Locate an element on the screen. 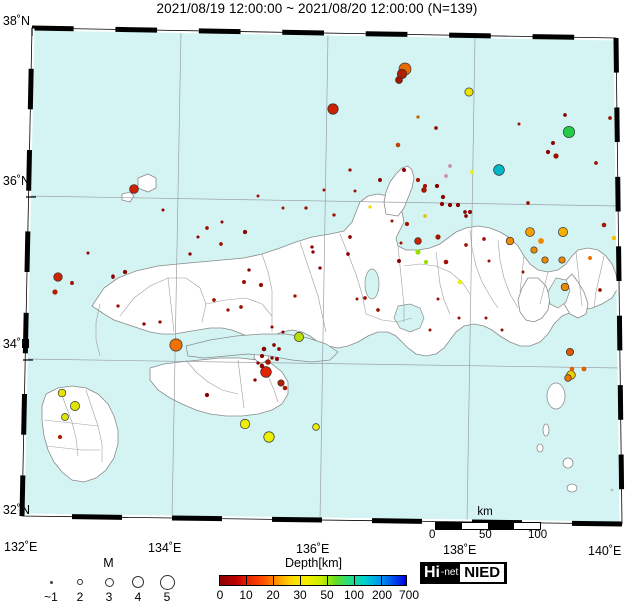  mag-label-2: 2 is located at coordinates (80, 597).